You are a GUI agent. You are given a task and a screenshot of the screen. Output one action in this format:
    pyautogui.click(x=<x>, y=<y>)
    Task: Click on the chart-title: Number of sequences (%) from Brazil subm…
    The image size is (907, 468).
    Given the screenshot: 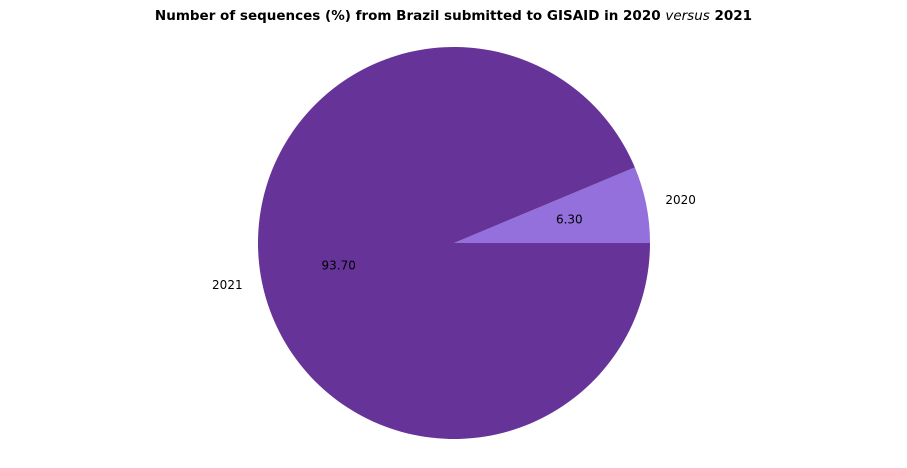 What is the action you would take?
    pyautogui.click(x=453, y=16)
    